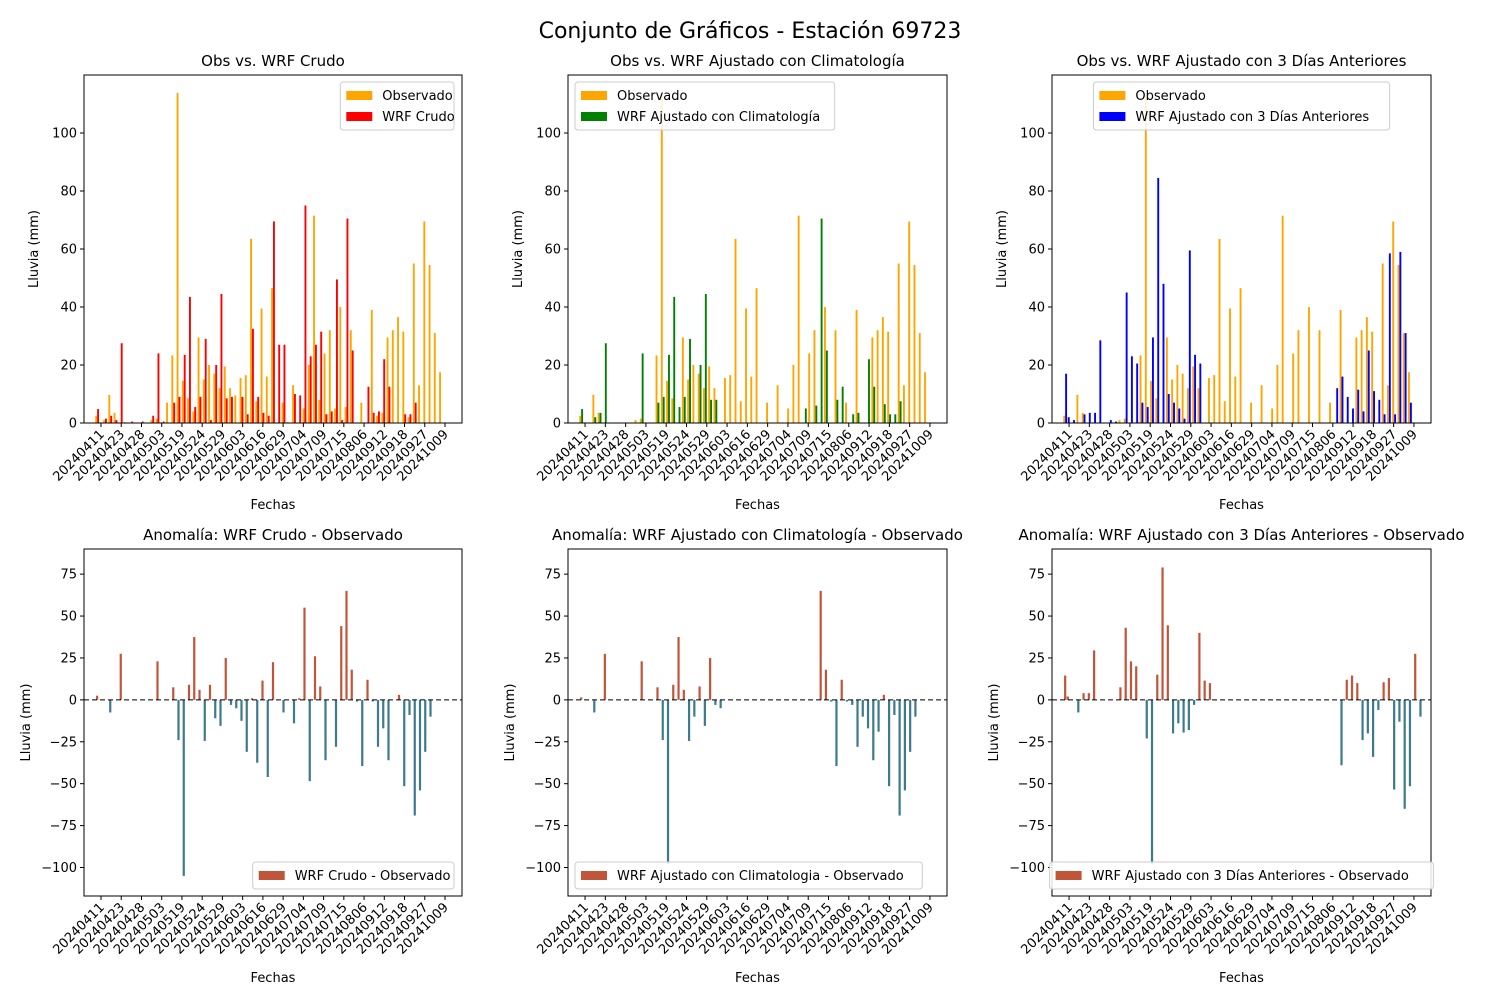 This screenshot has width=1500, height=1000. Describe the element at coordinates (1036, 617) in the screenshot. I see `y-tick-label: 50` at that location.